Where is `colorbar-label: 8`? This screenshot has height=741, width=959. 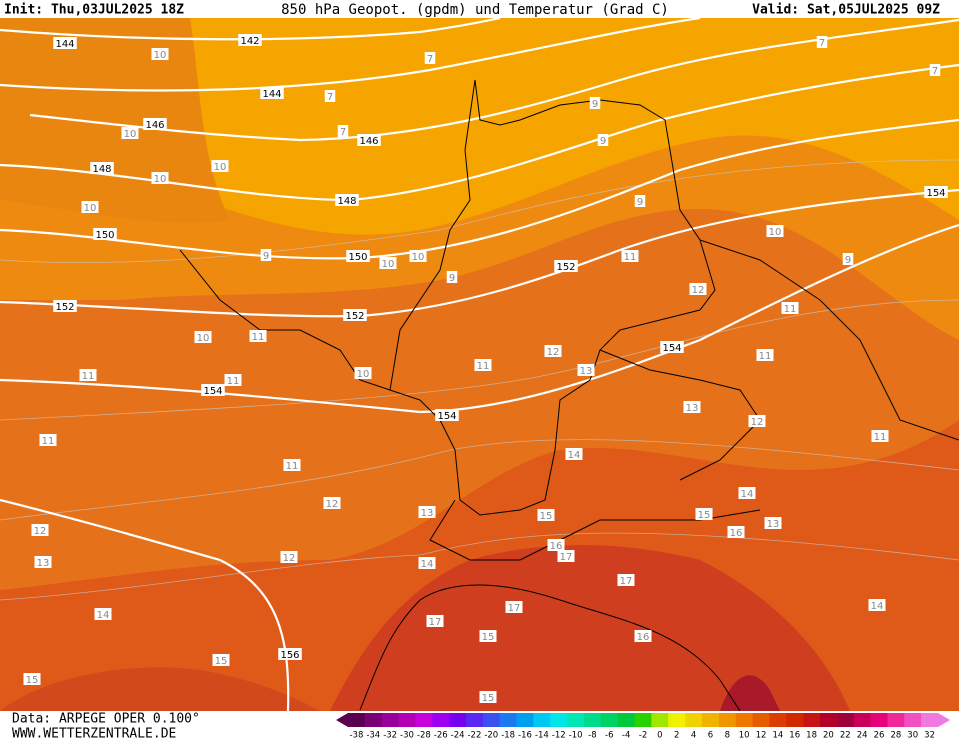 colorbar-label: 8 is located at coordinates (727, 736).